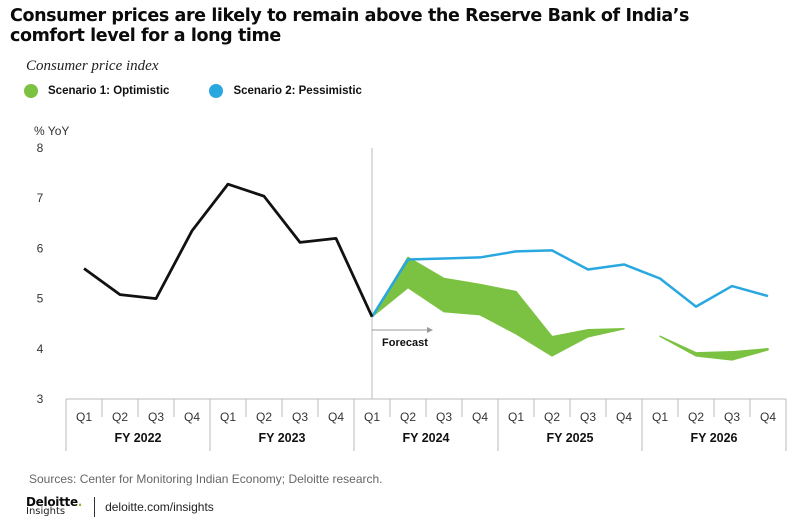 This screenshot has width=798, height=526. What do you see at coordinates (159, 507) in the screenshot?
I see `site-link: deloitte.com/insights` at bounding box center [159, 507].